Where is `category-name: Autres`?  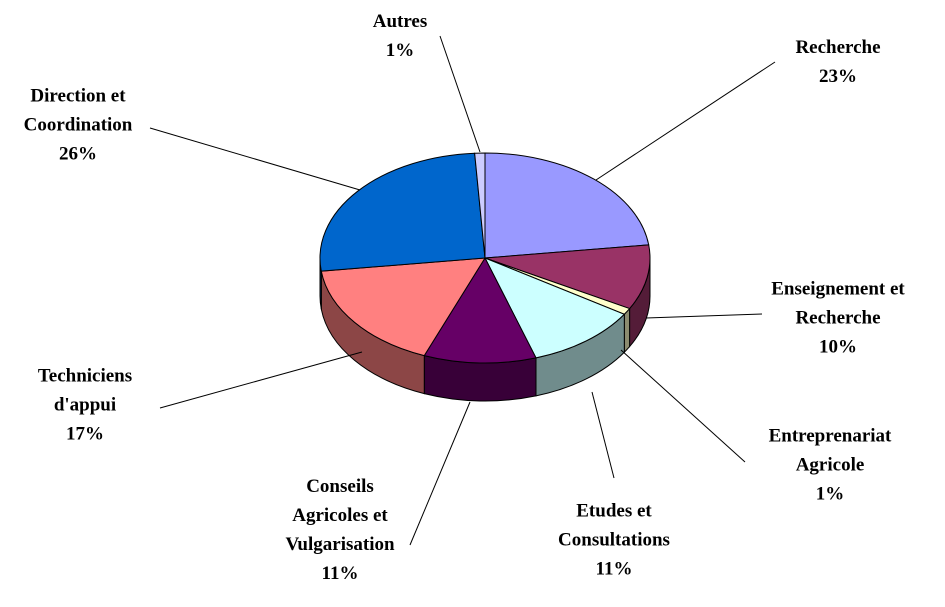
category-name: Autres is located at coordinates (400, 21).